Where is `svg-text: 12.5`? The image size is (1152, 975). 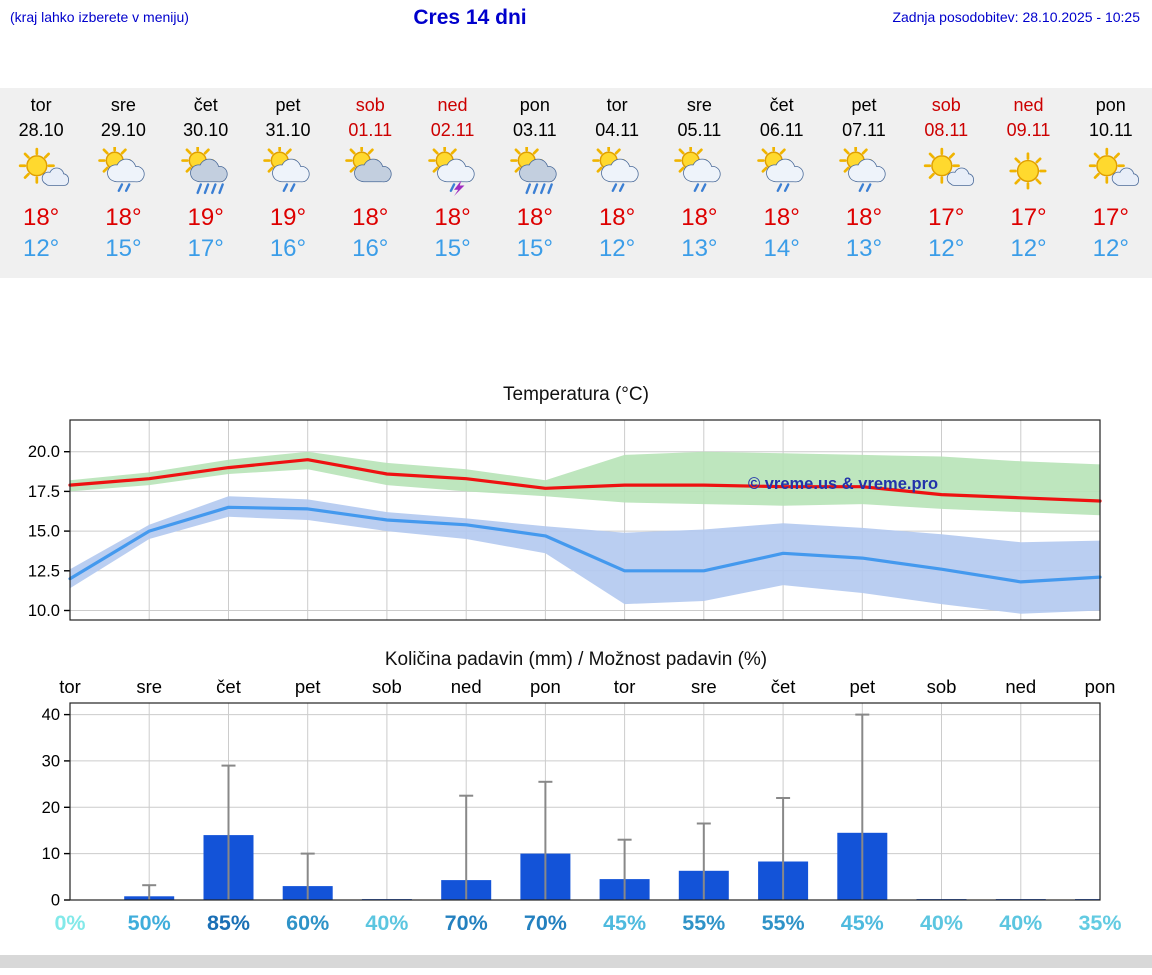 svg-text: 12.5 is located at coordinates (44, 571).